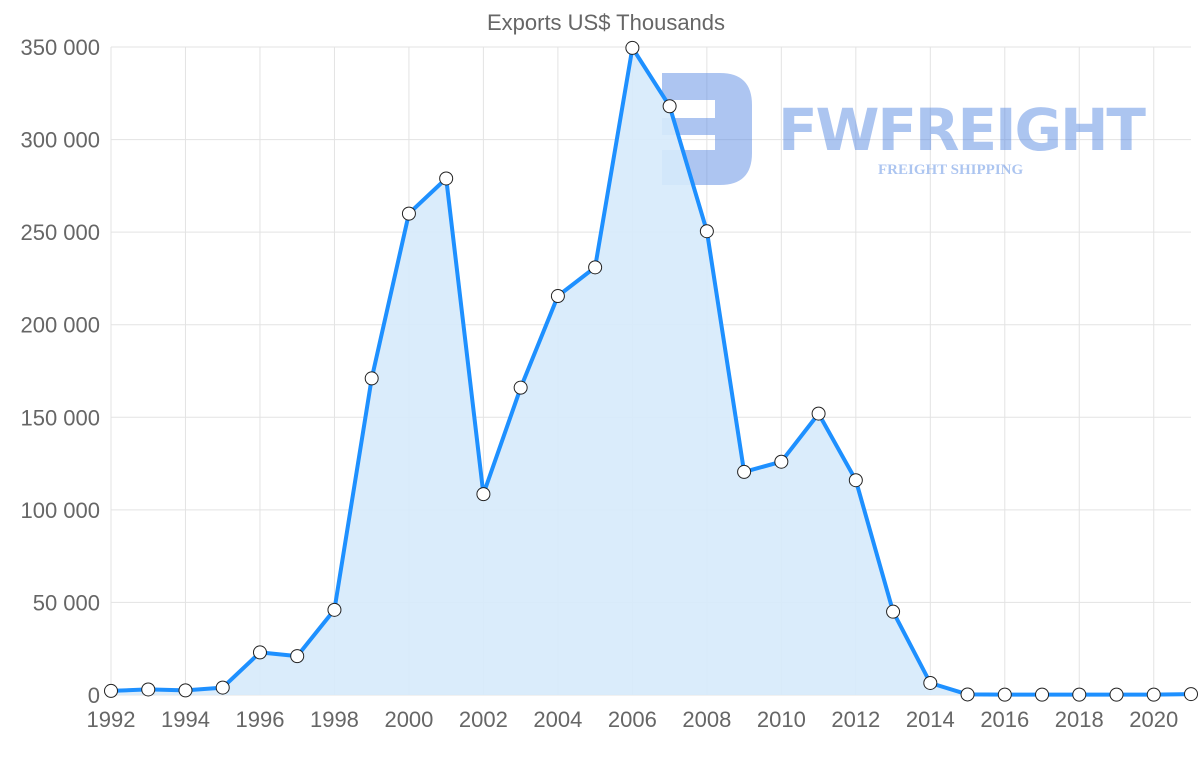 This screenshot has width=1200, height=763. What do you see at coordinates (185, 719) in the screenshot?
I see `x-tick-label: 1994` at bounding box center [185, 719].